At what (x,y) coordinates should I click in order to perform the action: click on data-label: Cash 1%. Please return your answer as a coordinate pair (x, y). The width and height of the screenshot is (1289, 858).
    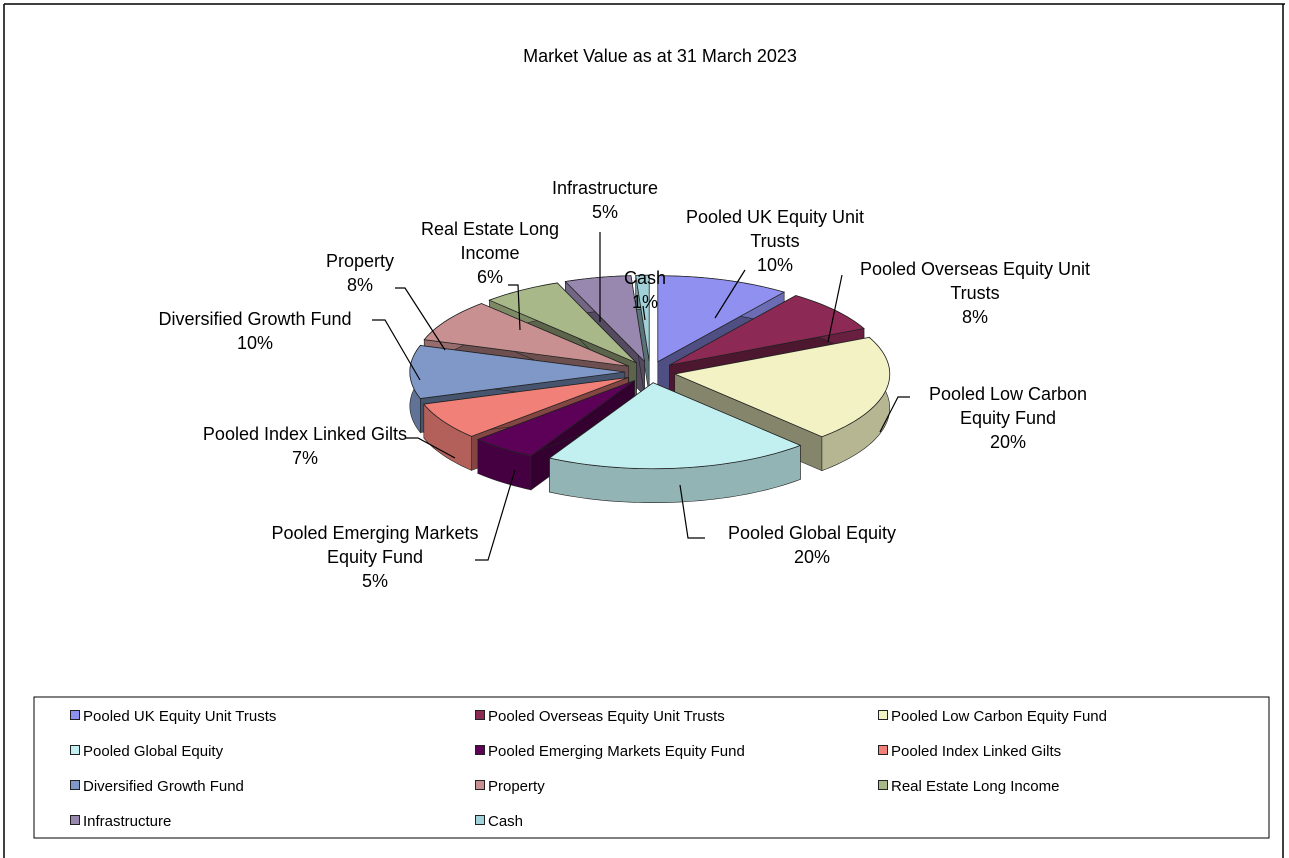
    Looking at the image, I should click on (645, 290).